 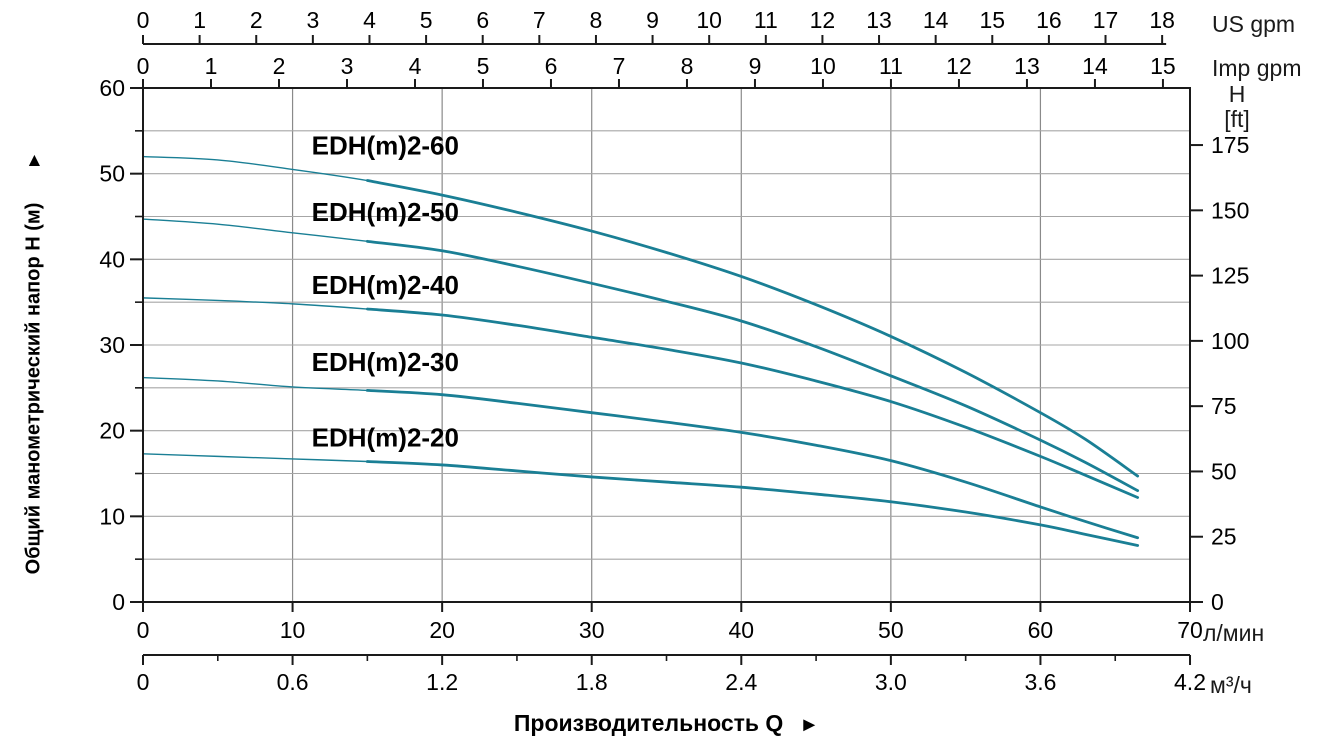 I want to click on x-impgpm-tick-label: 6, so click(x=551, y=66).